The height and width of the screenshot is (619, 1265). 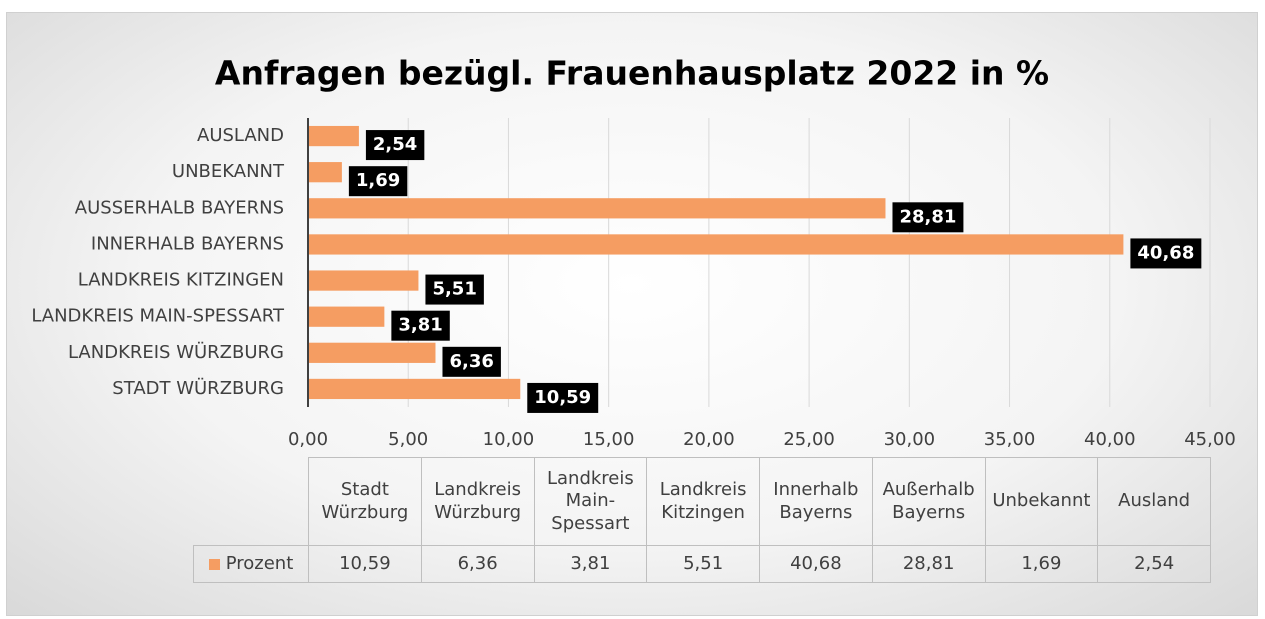 I want to click on table-value: 5,51, so click(x=703, y=564).